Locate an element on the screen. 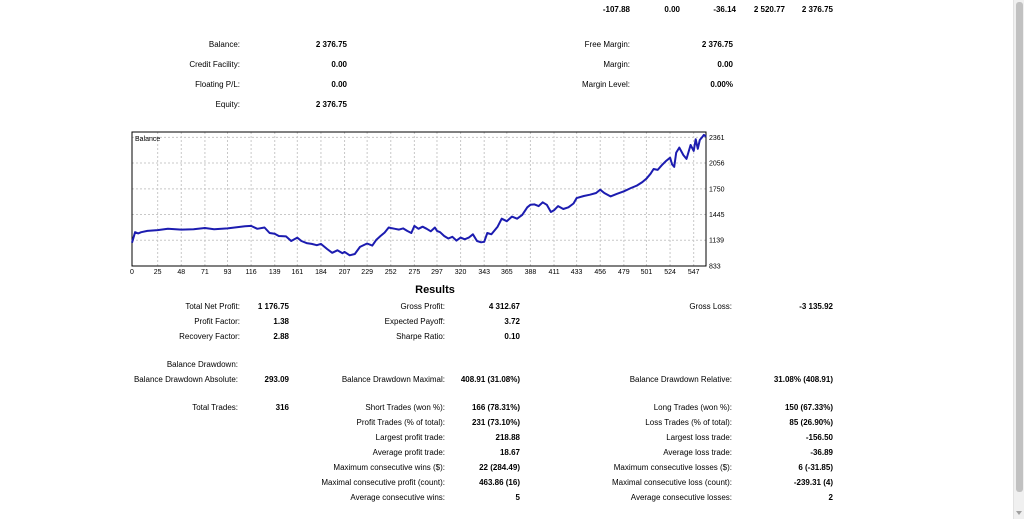 The image size is (1024, 519). right-trade-stat-value-5: -239.31 (4) is located at coordinates (813, 482).